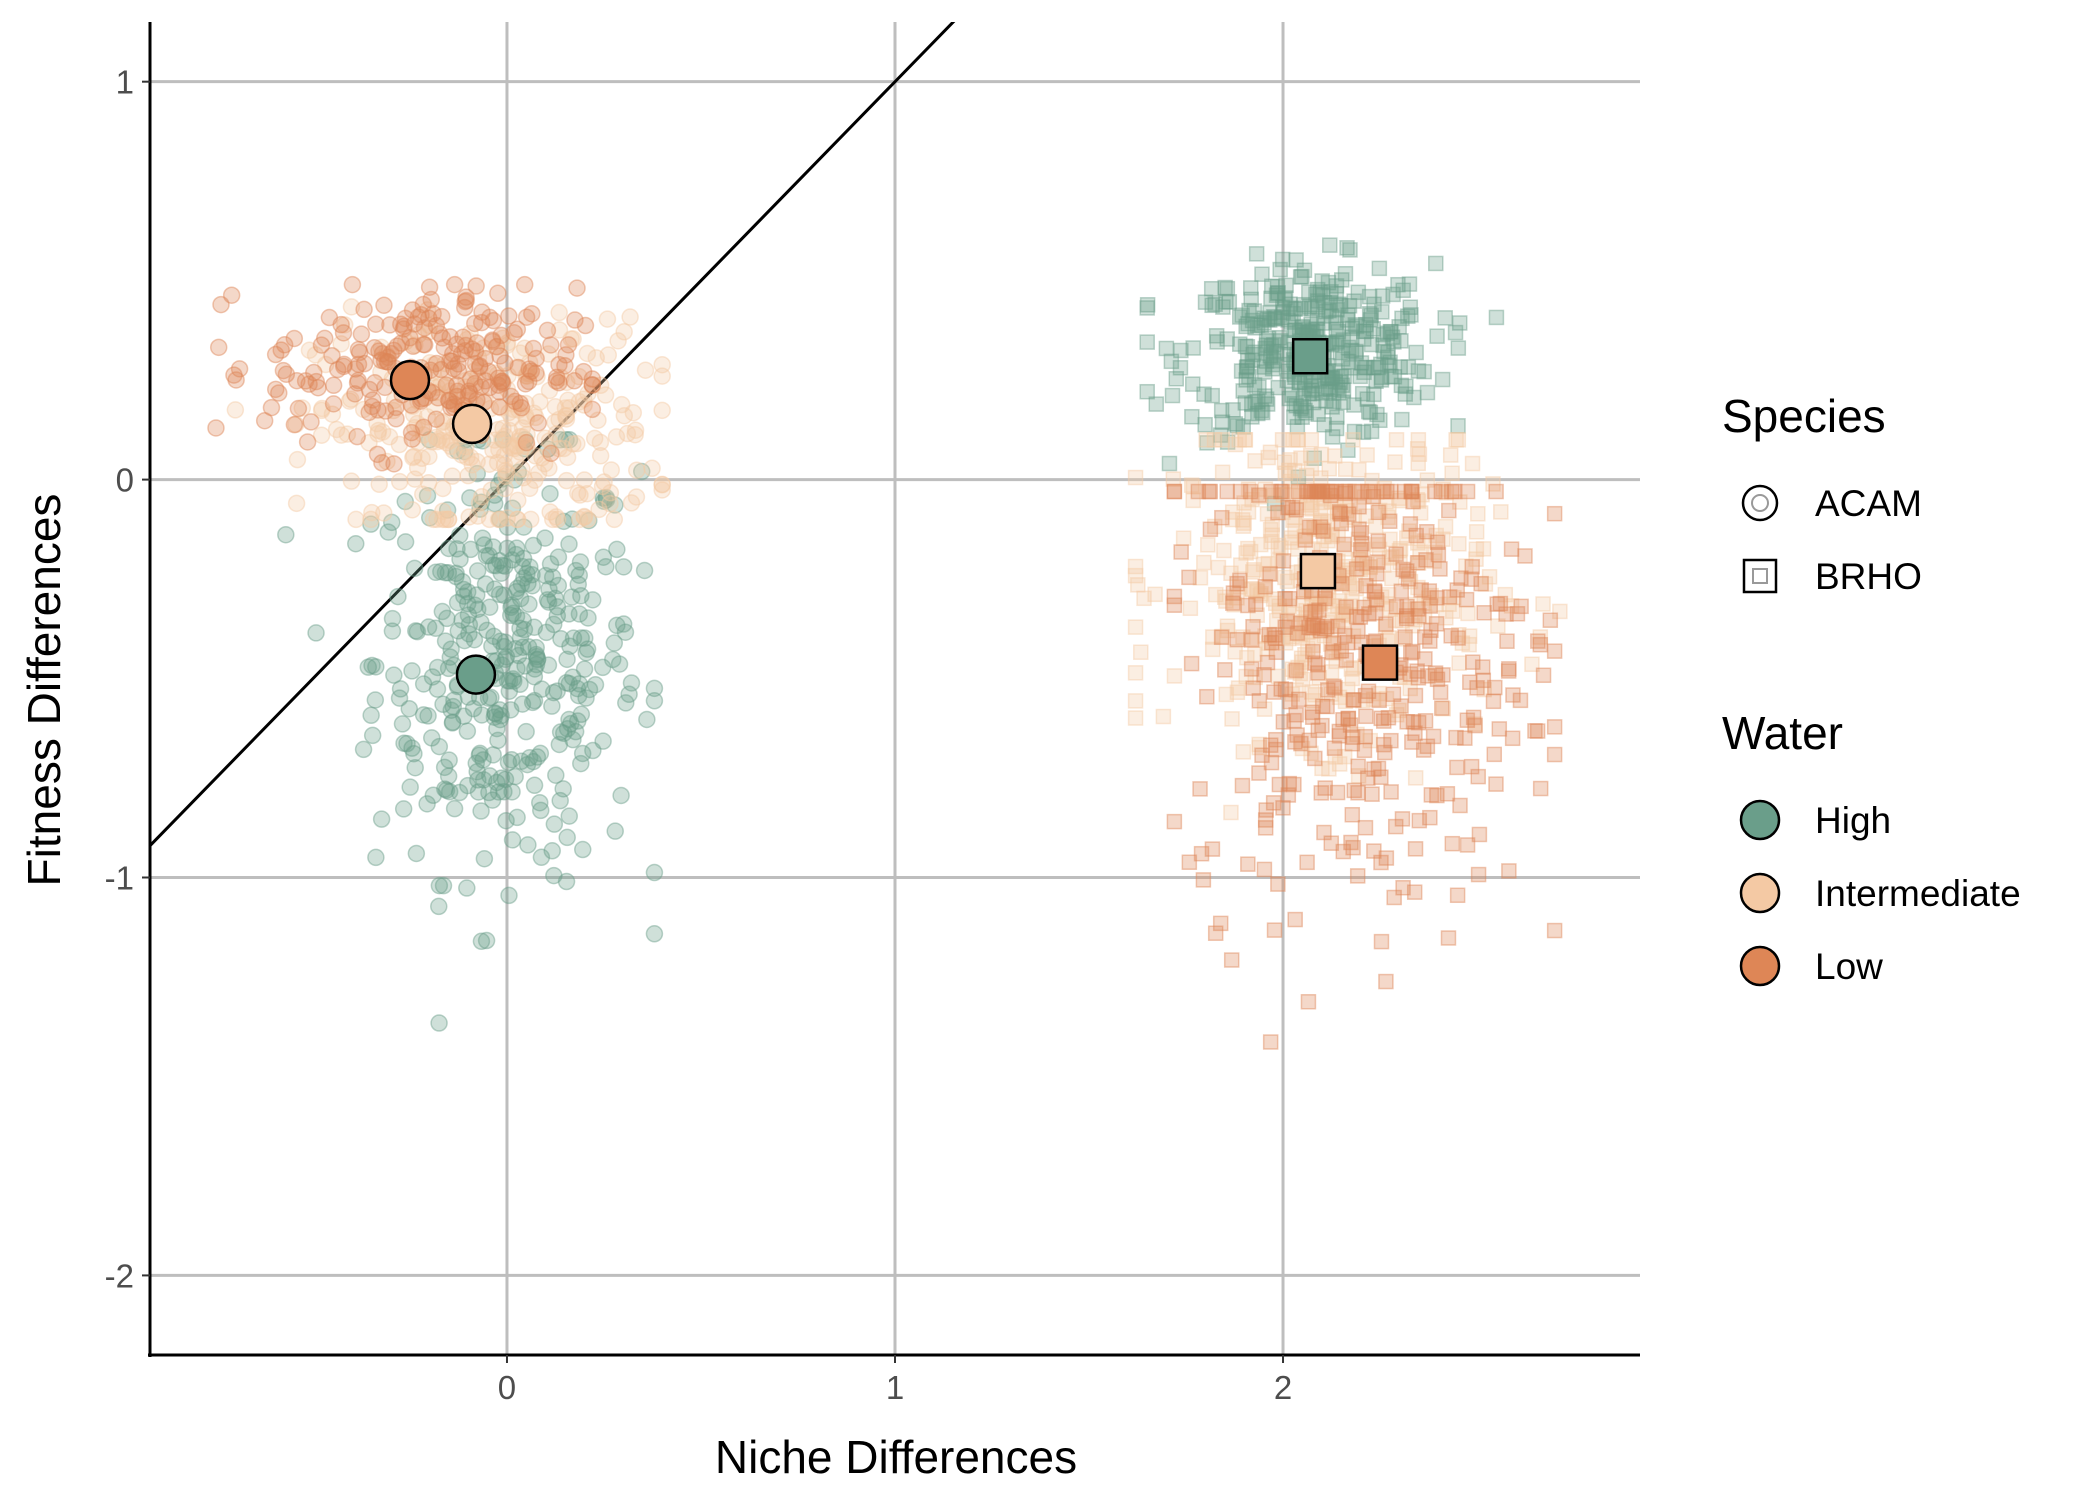  I want to click on legend-key-acam-inner, so click(1760, 503).